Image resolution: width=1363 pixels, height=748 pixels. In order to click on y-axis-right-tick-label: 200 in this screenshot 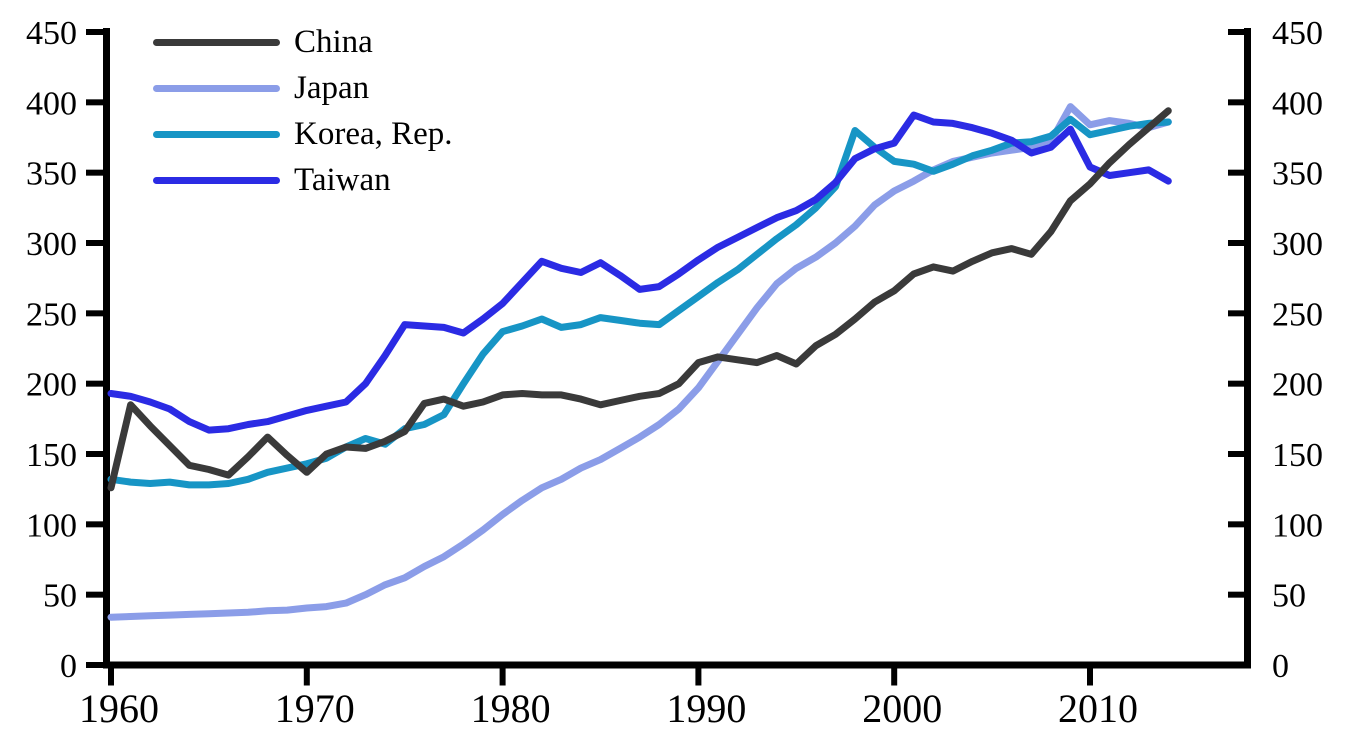, I will do `click(1297, 385)`.